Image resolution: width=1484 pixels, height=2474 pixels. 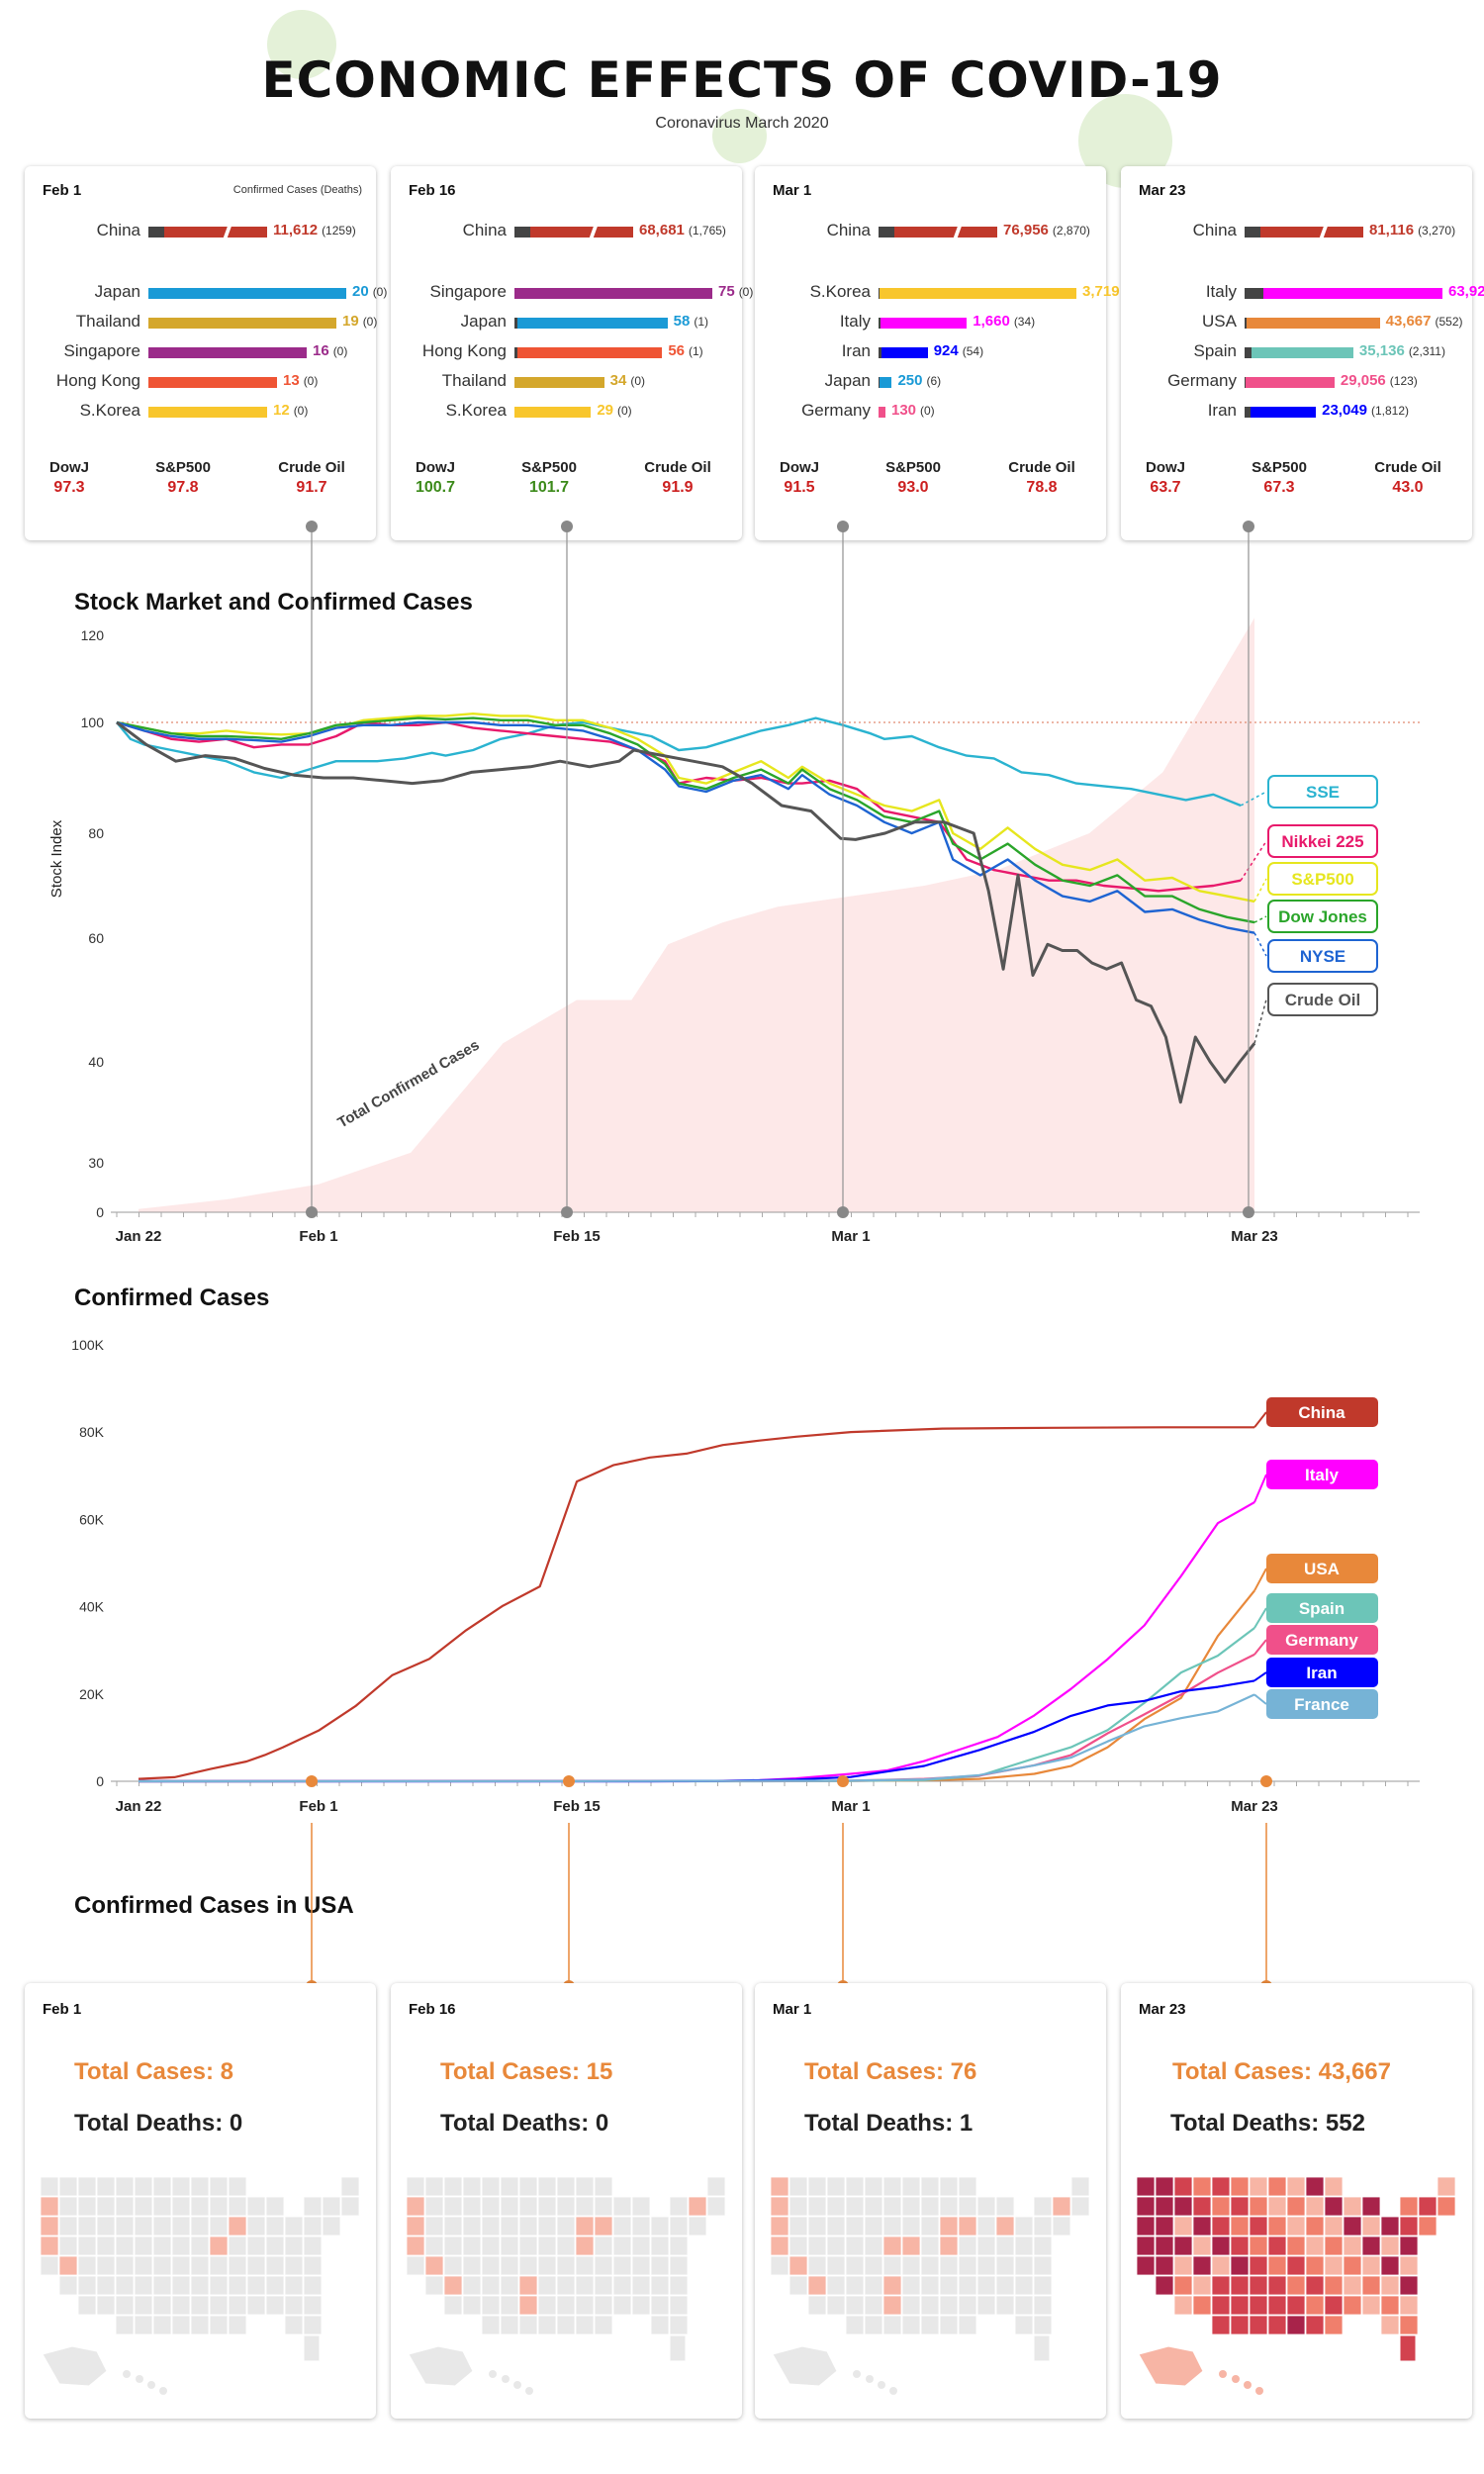 I want to click on market-value: 78.8, so click(x=1042, y=488).